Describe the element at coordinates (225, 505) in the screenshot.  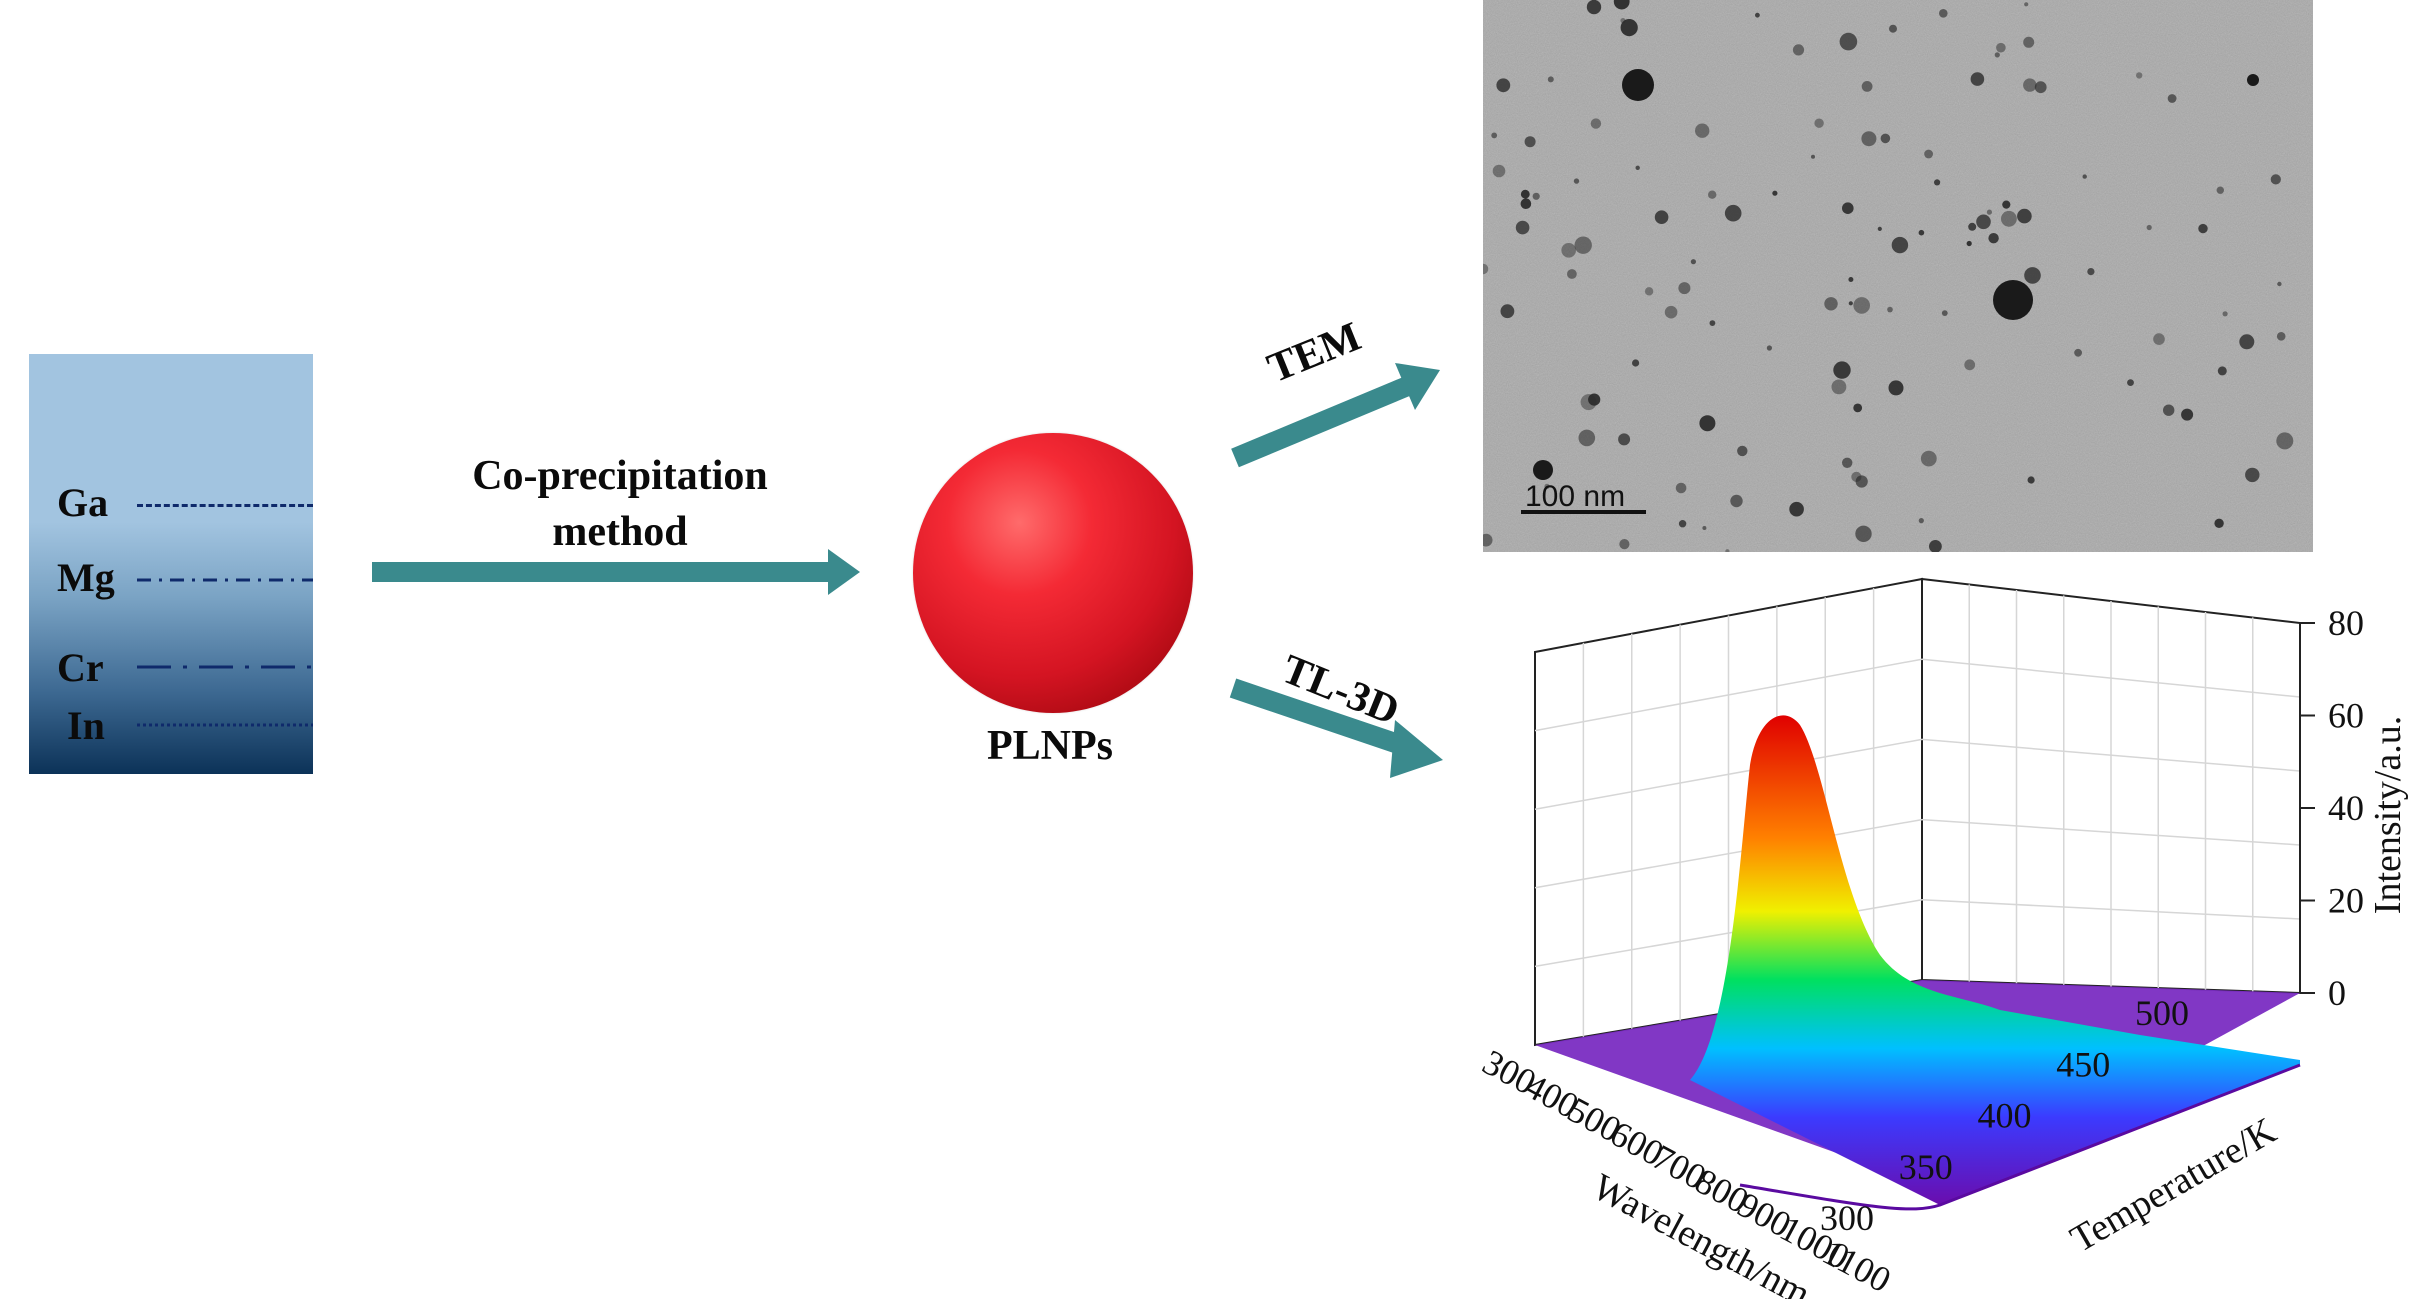
I see `ga-line` at that location.